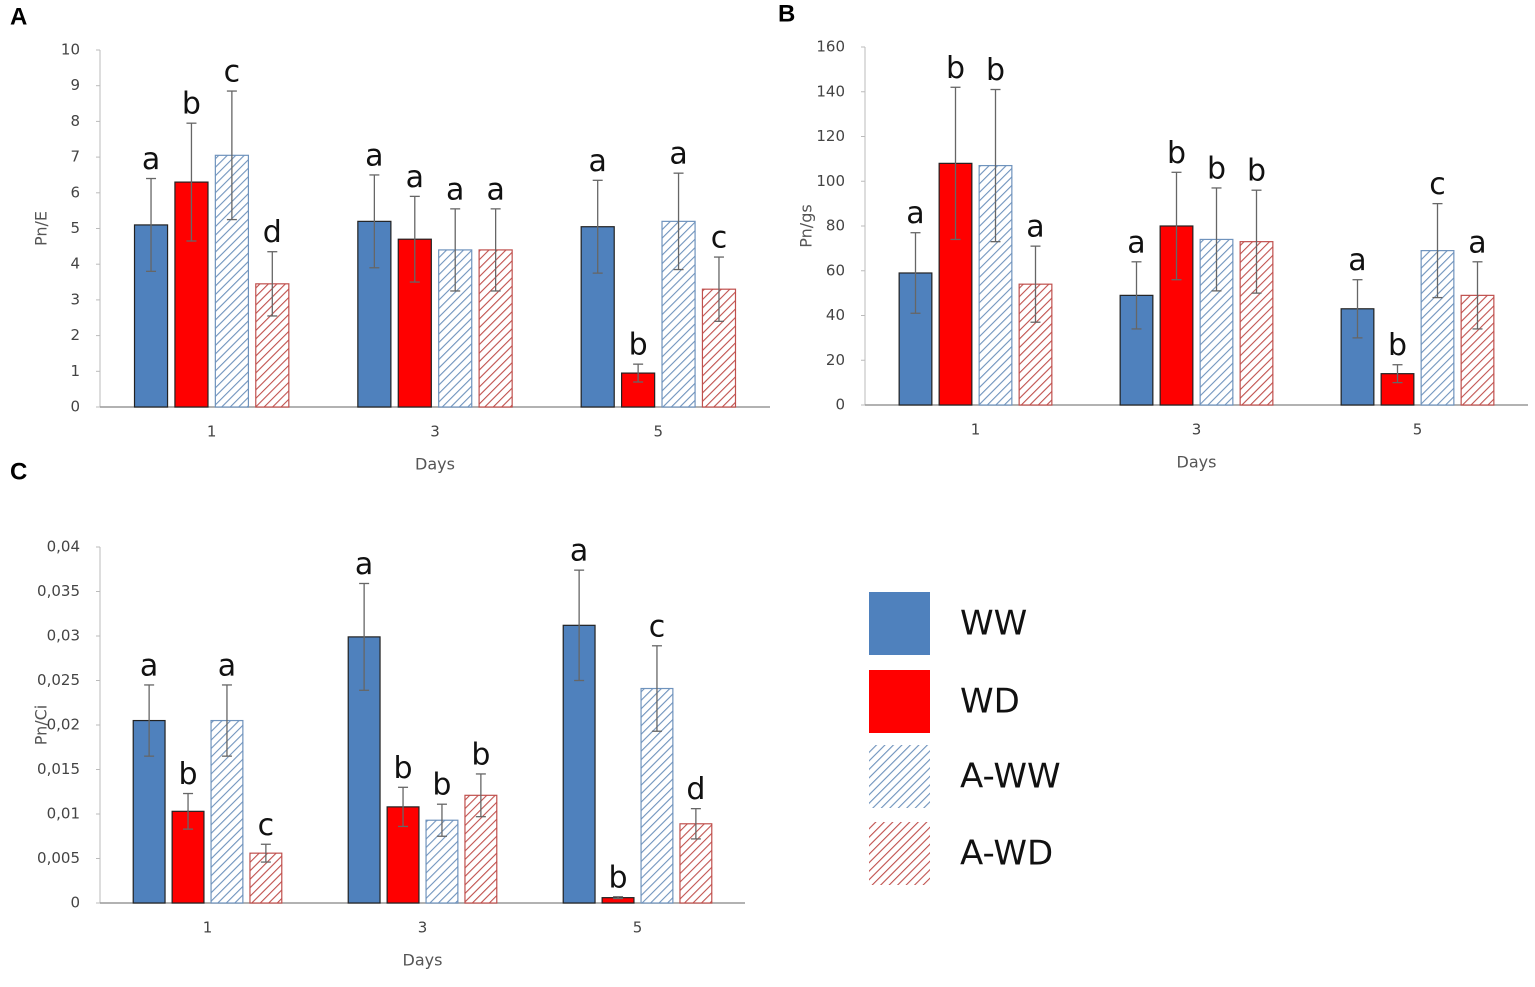  Describe the element at coordinates (835, 315) in the screenshot. I see `y-tick-label: 40` at that location.